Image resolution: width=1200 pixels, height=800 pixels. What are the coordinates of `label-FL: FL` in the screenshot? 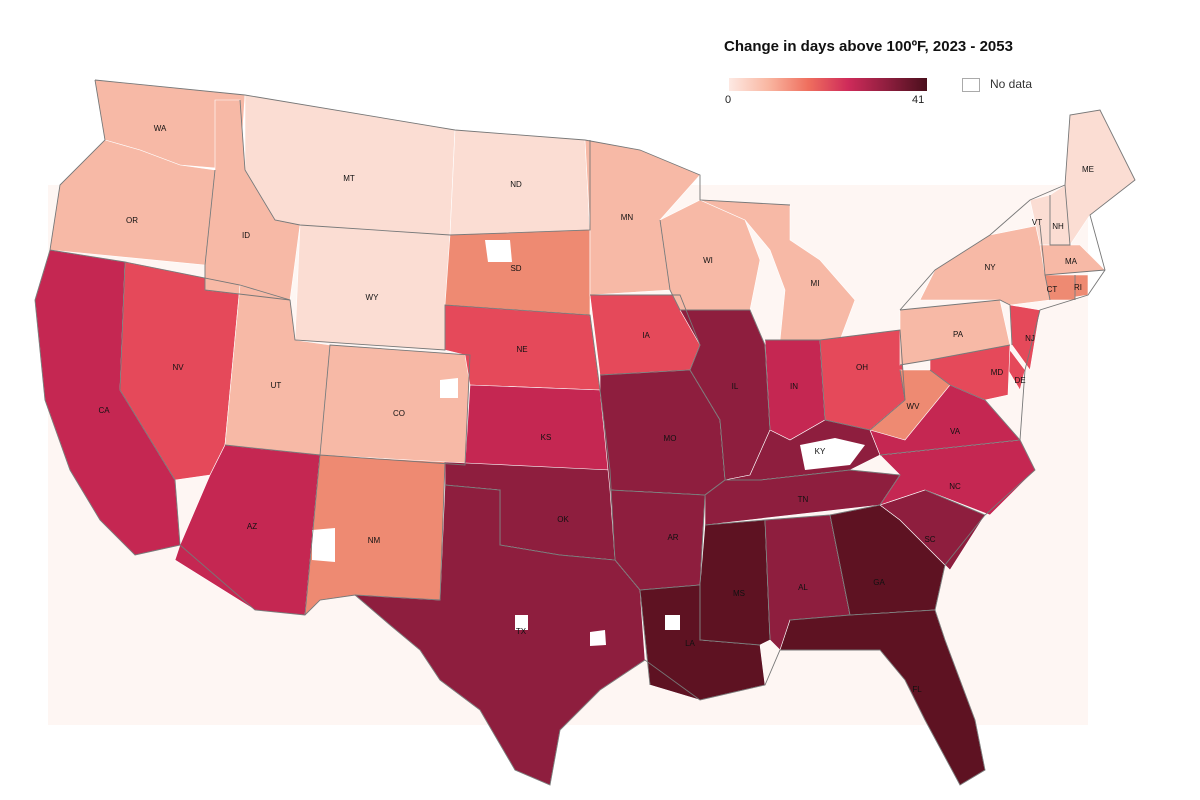 It's located at (917, 689).